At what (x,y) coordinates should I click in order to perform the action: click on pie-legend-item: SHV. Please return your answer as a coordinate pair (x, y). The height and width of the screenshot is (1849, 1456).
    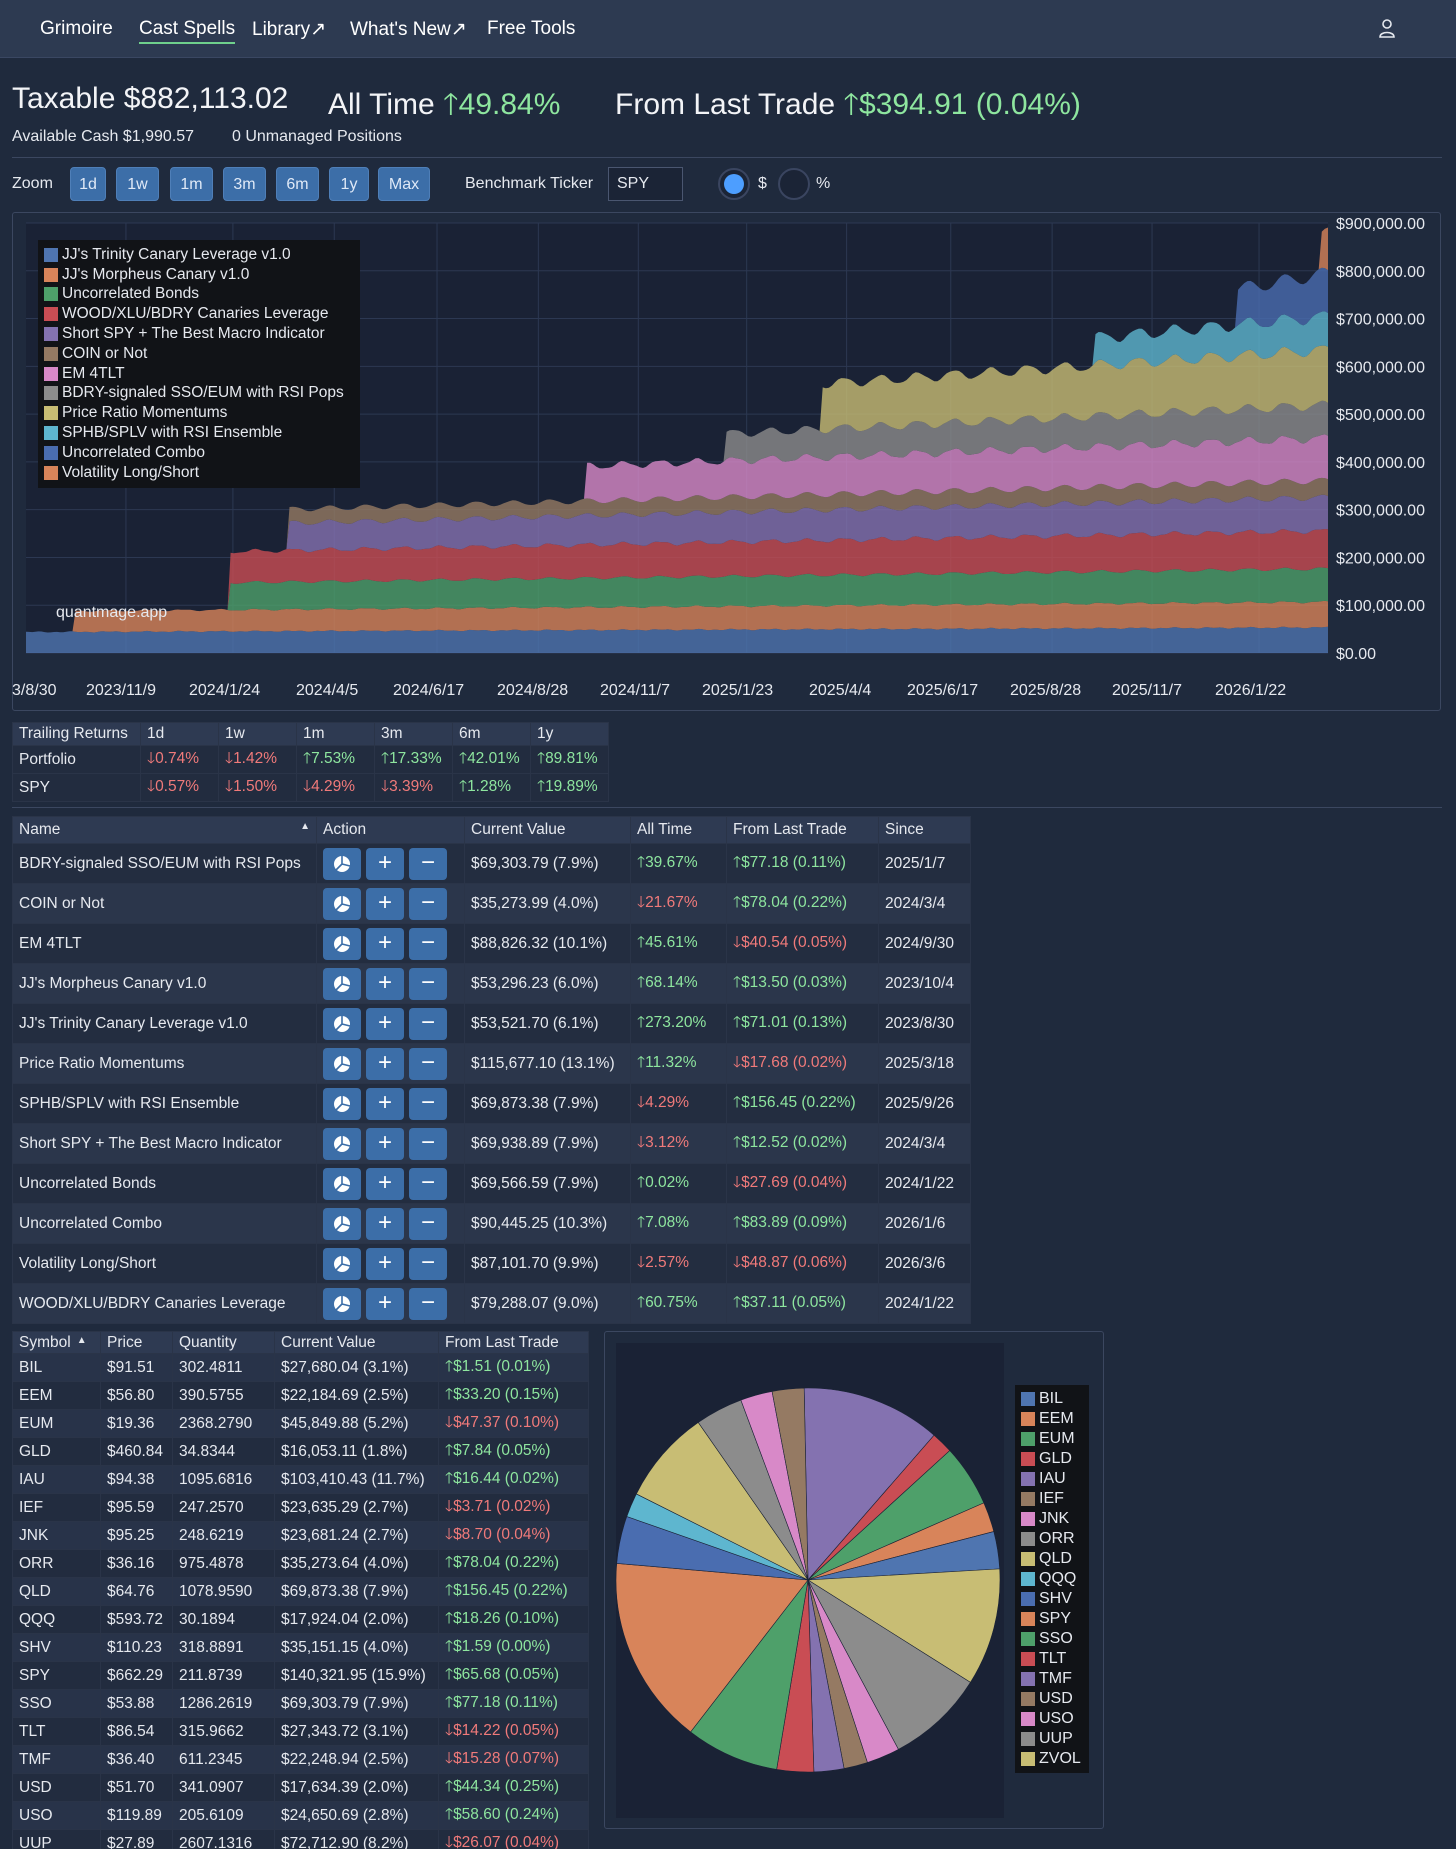
    Looking at the image, I should click on (1052, 1599).